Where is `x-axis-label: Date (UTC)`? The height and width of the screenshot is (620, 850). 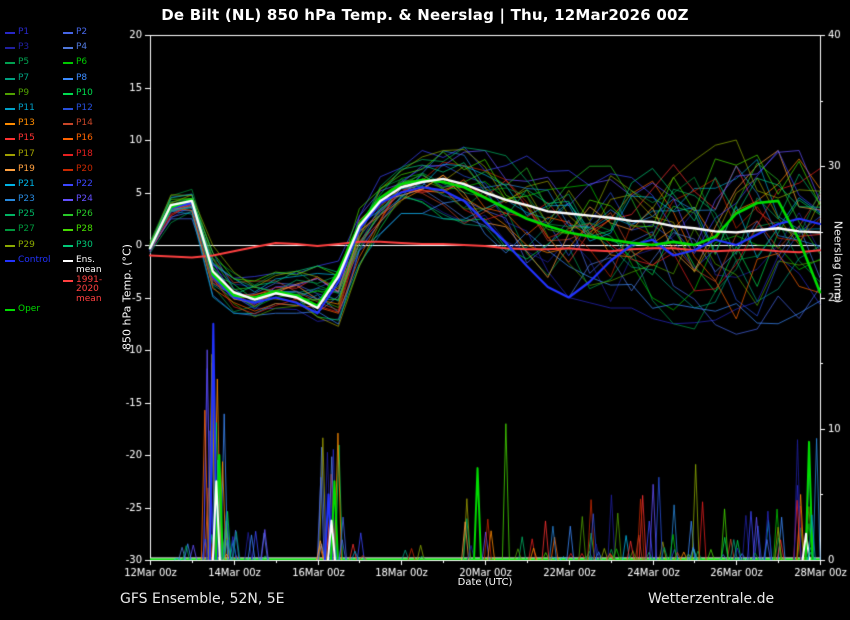
x-axis-label: Date (UTC) is located at coordinates (485, 582).